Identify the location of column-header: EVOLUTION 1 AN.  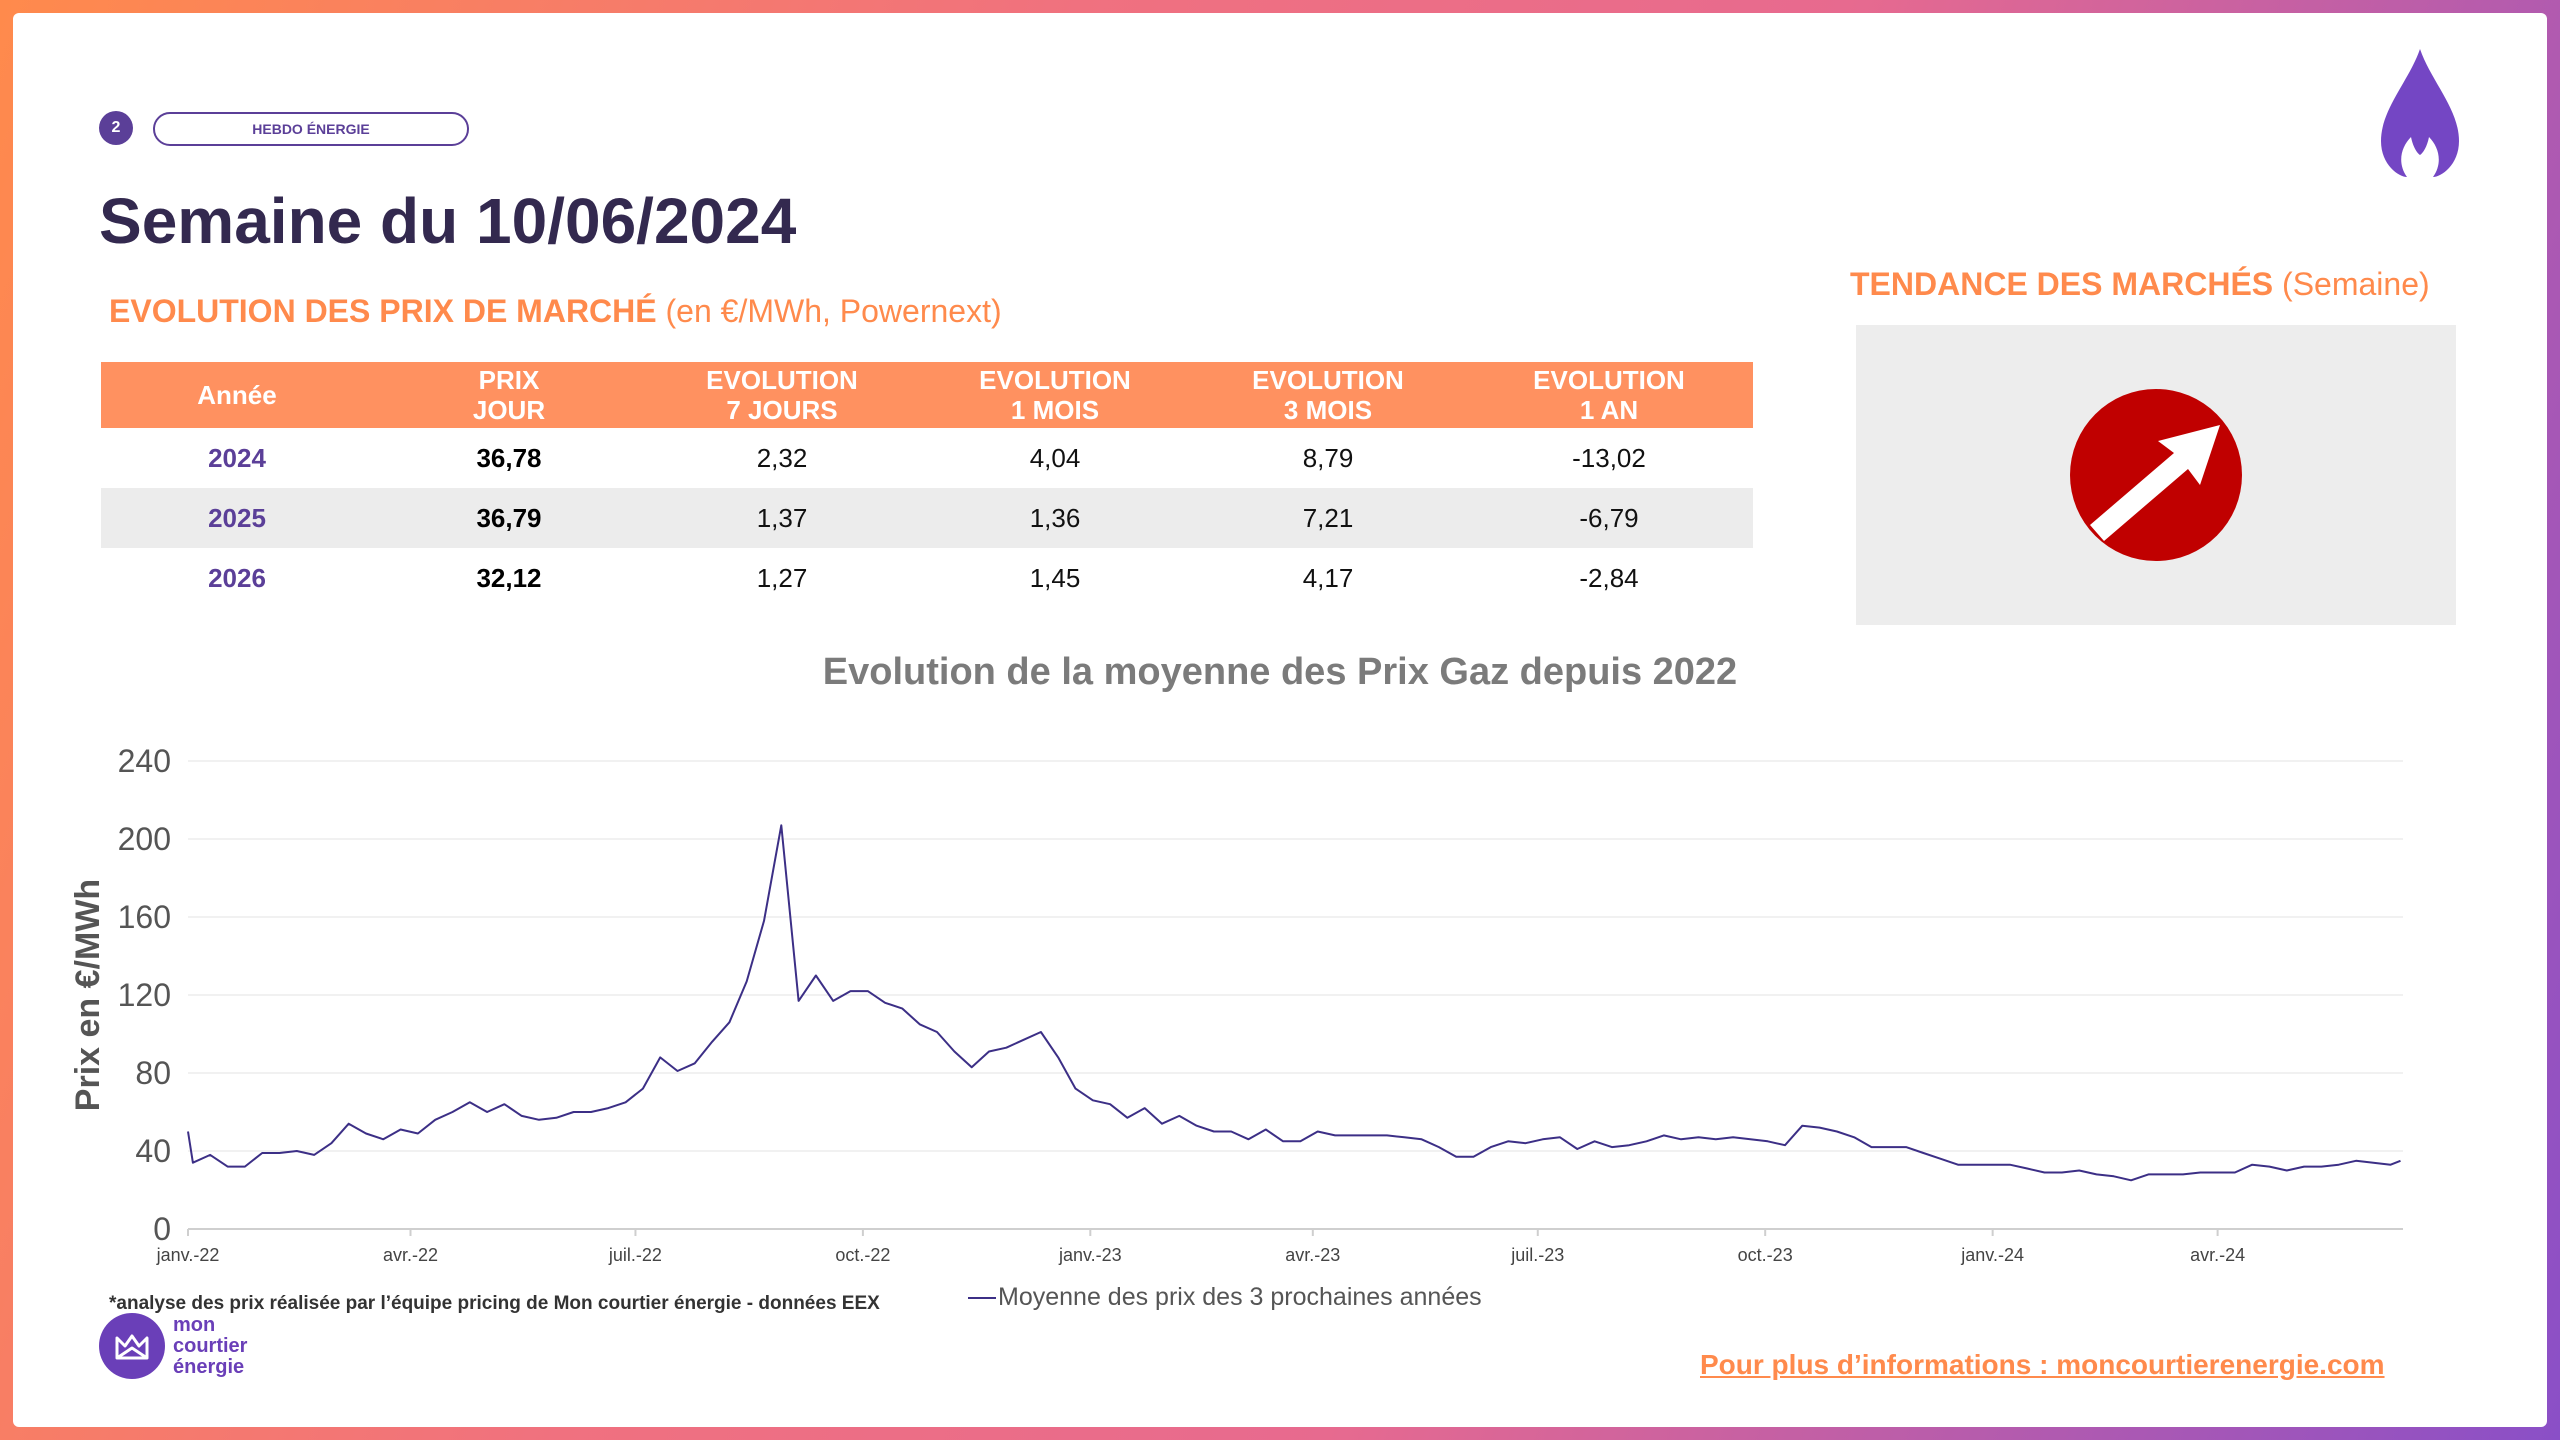
(1609, 395).